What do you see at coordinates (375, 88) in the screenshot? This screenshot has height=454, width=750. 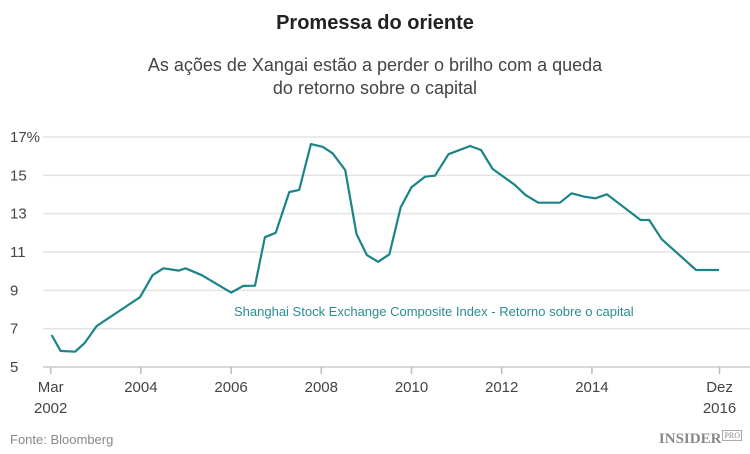 I see `subtitle-line-2: do retorno sobre o capital` at bounding box center [375, 88].